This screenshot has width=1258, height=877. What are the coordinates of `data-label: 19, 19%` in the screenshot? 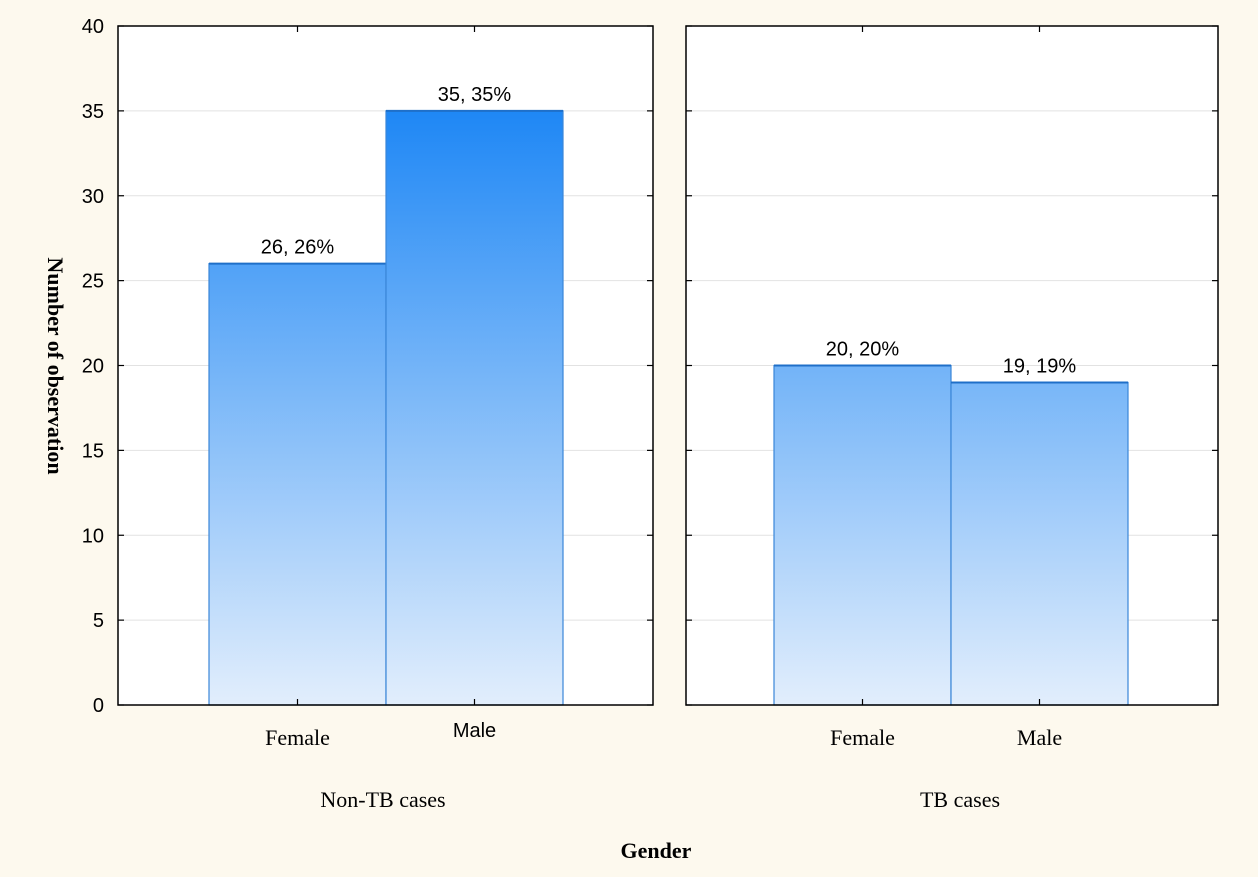 It's located at (1040, 366).